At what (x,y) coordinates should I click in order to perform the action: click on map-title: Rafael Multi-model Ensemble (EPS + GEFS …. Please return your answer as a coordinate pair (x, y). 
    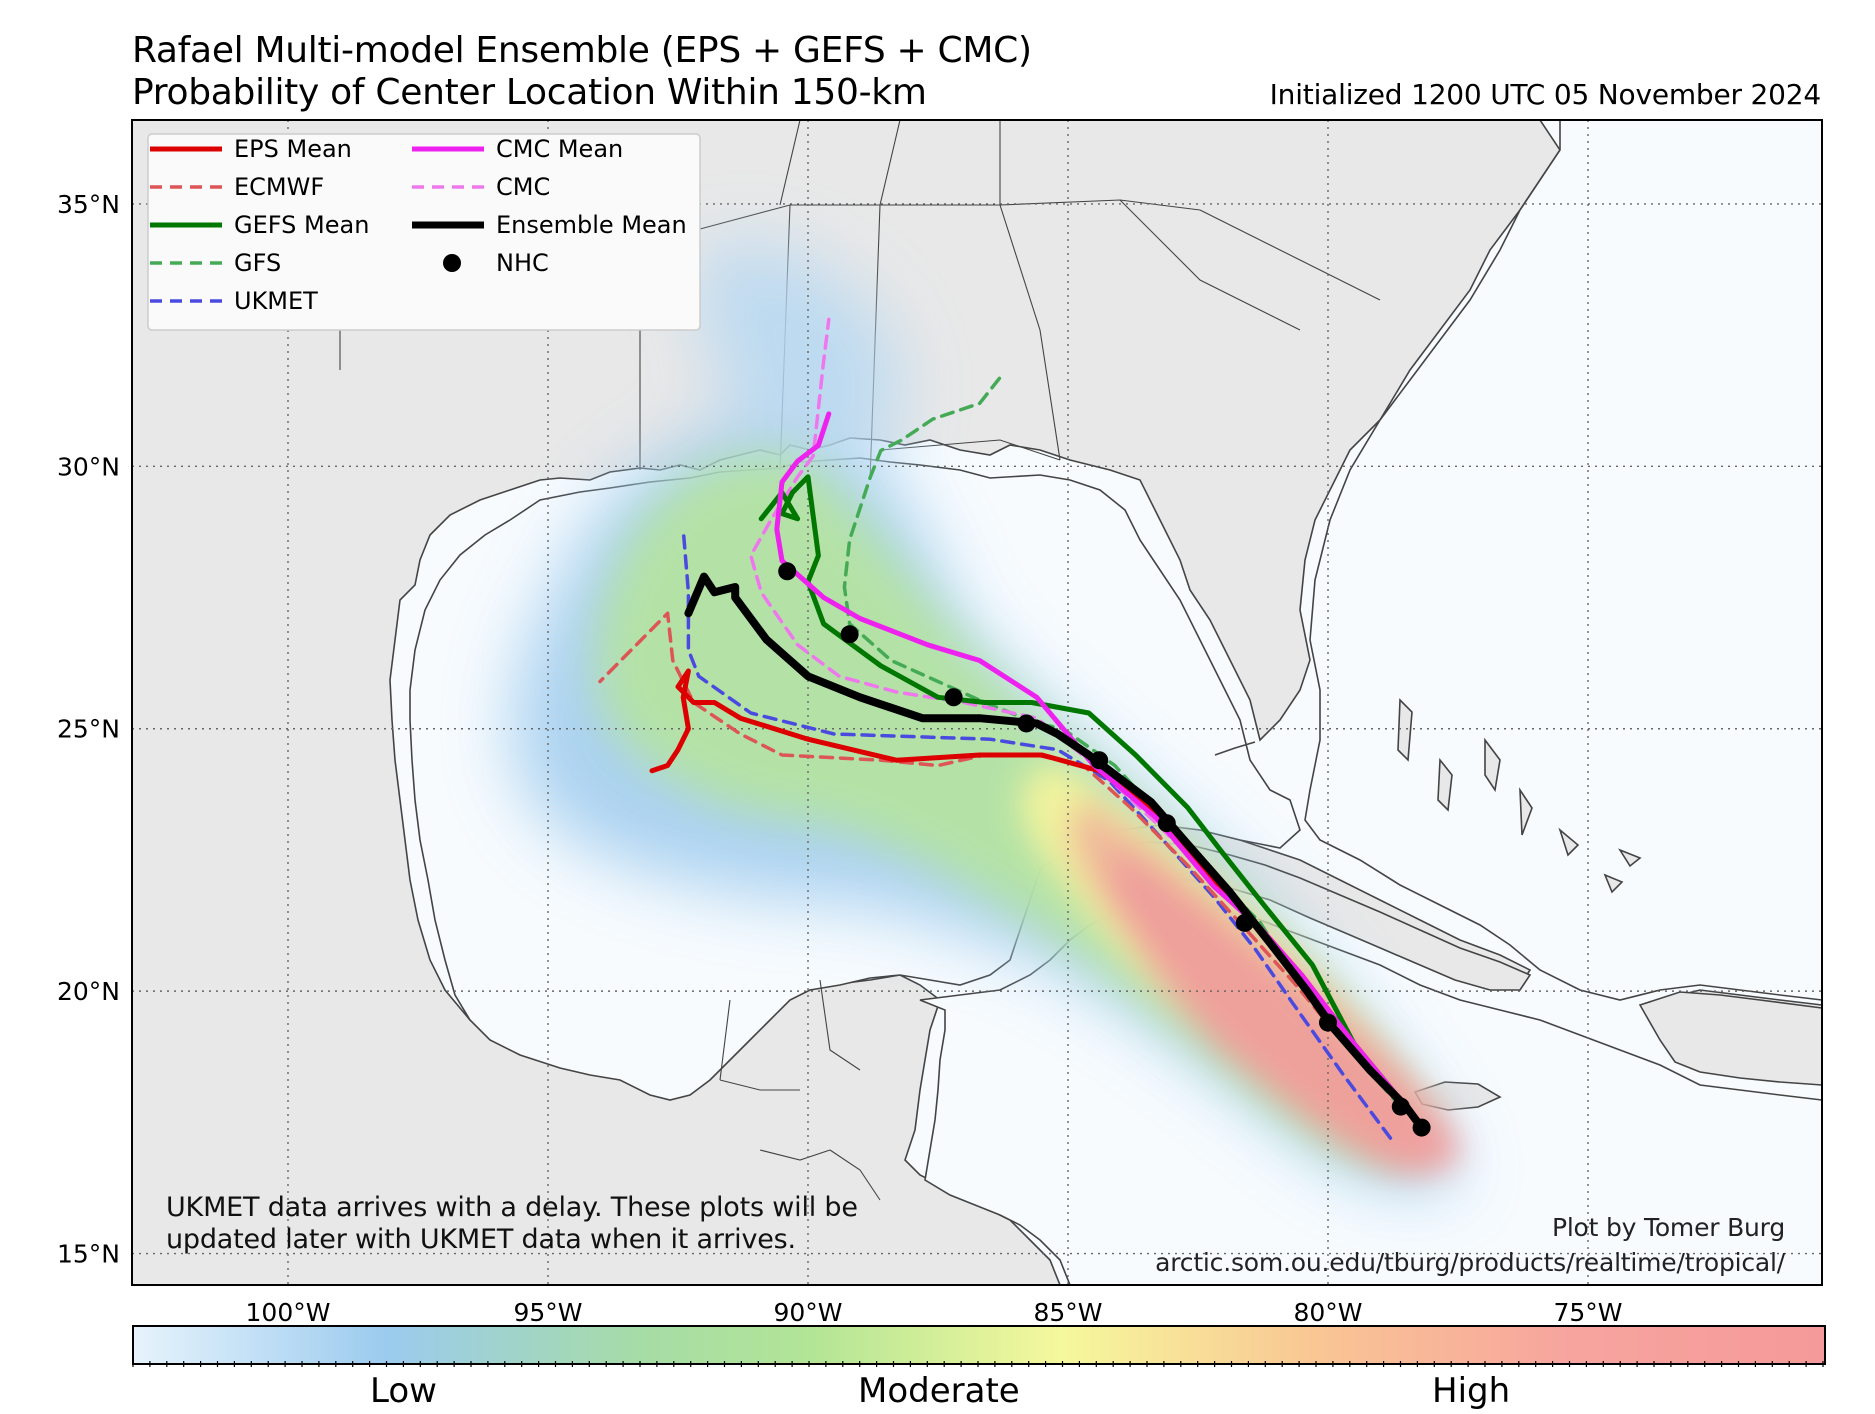
    Looking at the image, I should click on (582, 50).